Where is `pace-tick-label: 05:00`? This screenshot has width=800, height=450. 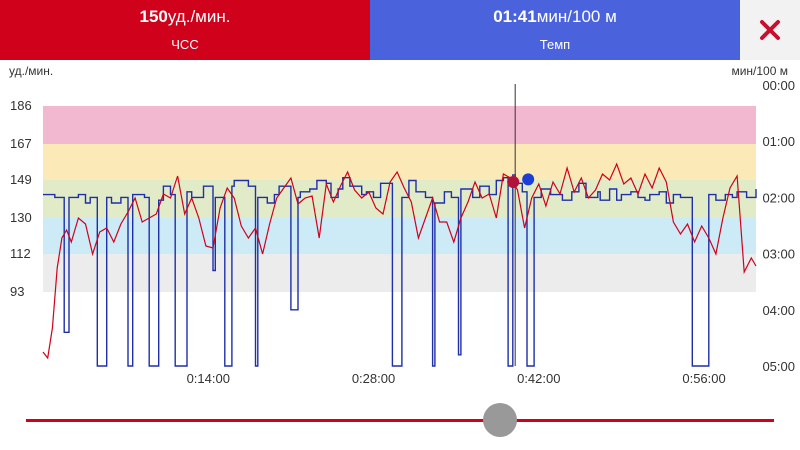 pace-tick-label: 05:00 is located at coordinates (778, 366).